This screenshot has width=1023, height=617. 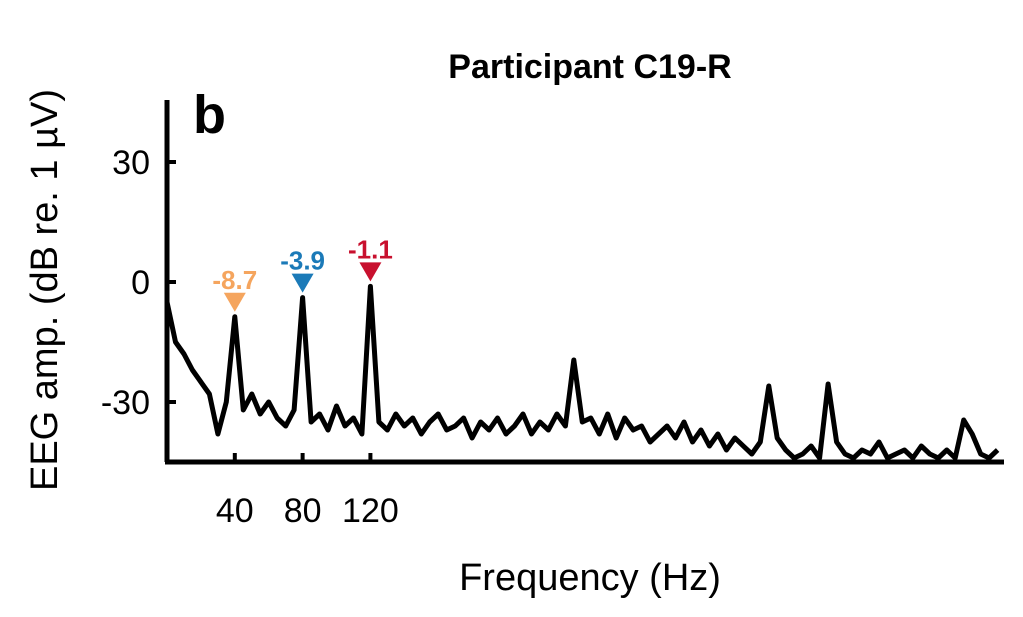 What do you see at coordinates (45, 290) in the screenshot?
I see `y-axis-label: EEG amp. (dB re. 1 µV)` at bounding box center [45, 290].